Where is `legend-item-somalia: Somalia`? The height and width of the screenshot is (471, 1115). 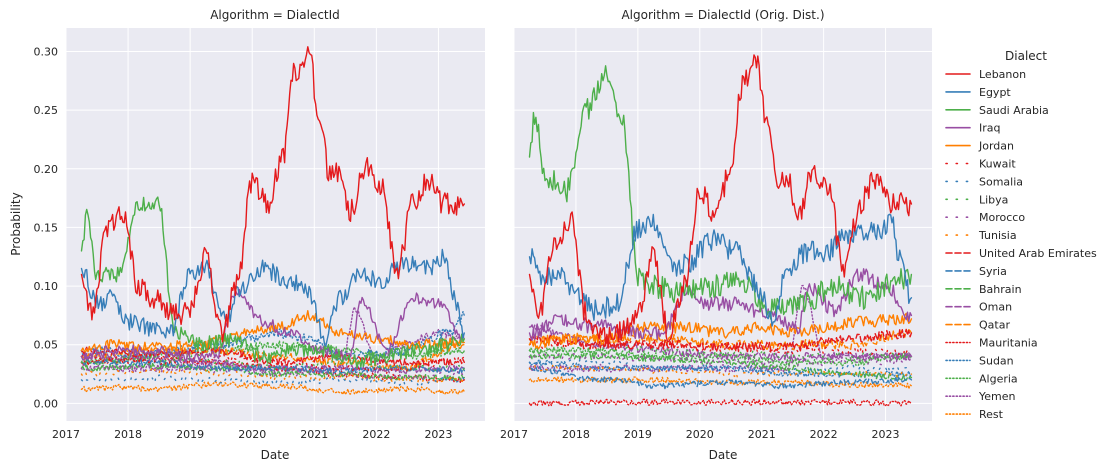 legend-item-somalia: Somalia is located at coordinates (984, 181).